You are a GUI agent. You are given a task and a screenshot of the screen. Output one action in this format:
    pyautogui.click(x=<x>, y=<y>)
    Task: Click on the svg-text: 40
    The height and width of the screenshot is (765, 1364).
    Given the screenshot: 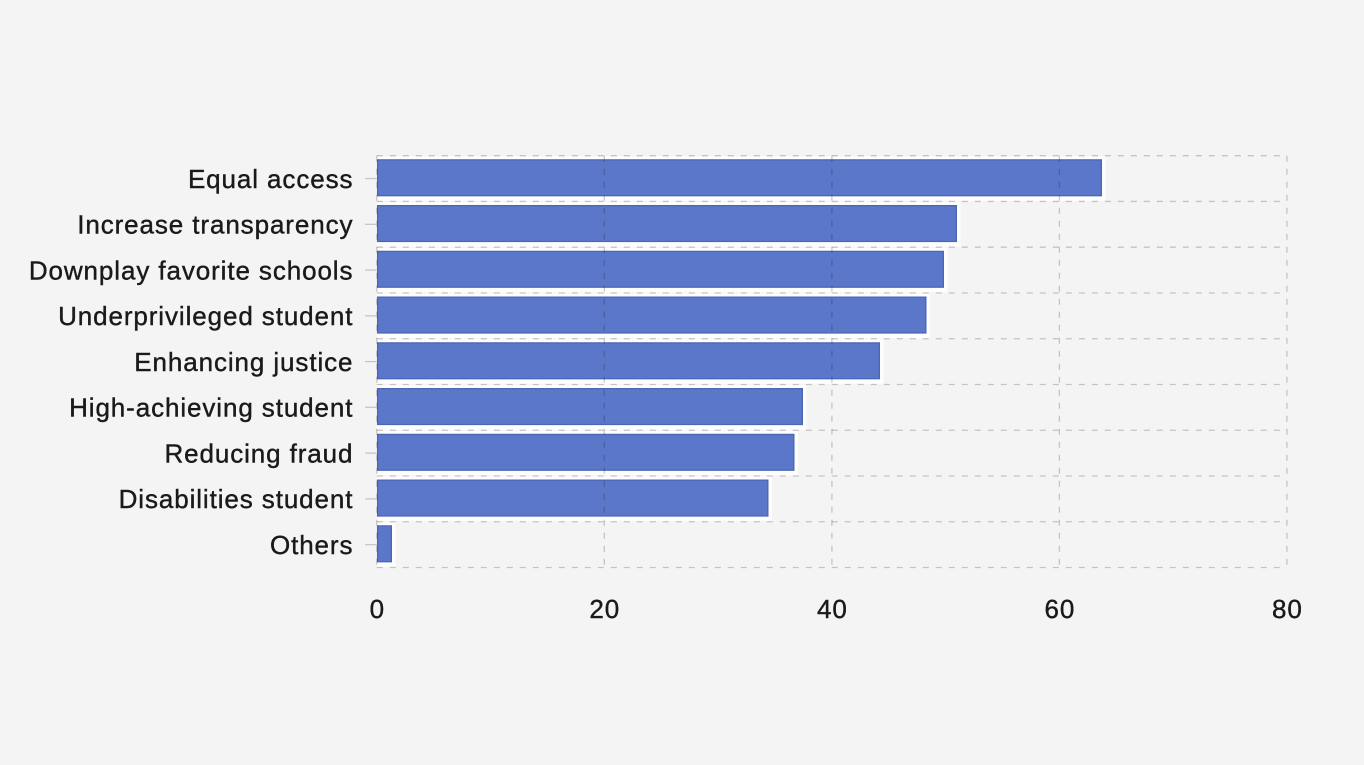 What is the action you would take?
    pyautogui.click(x=832, y=609)
    